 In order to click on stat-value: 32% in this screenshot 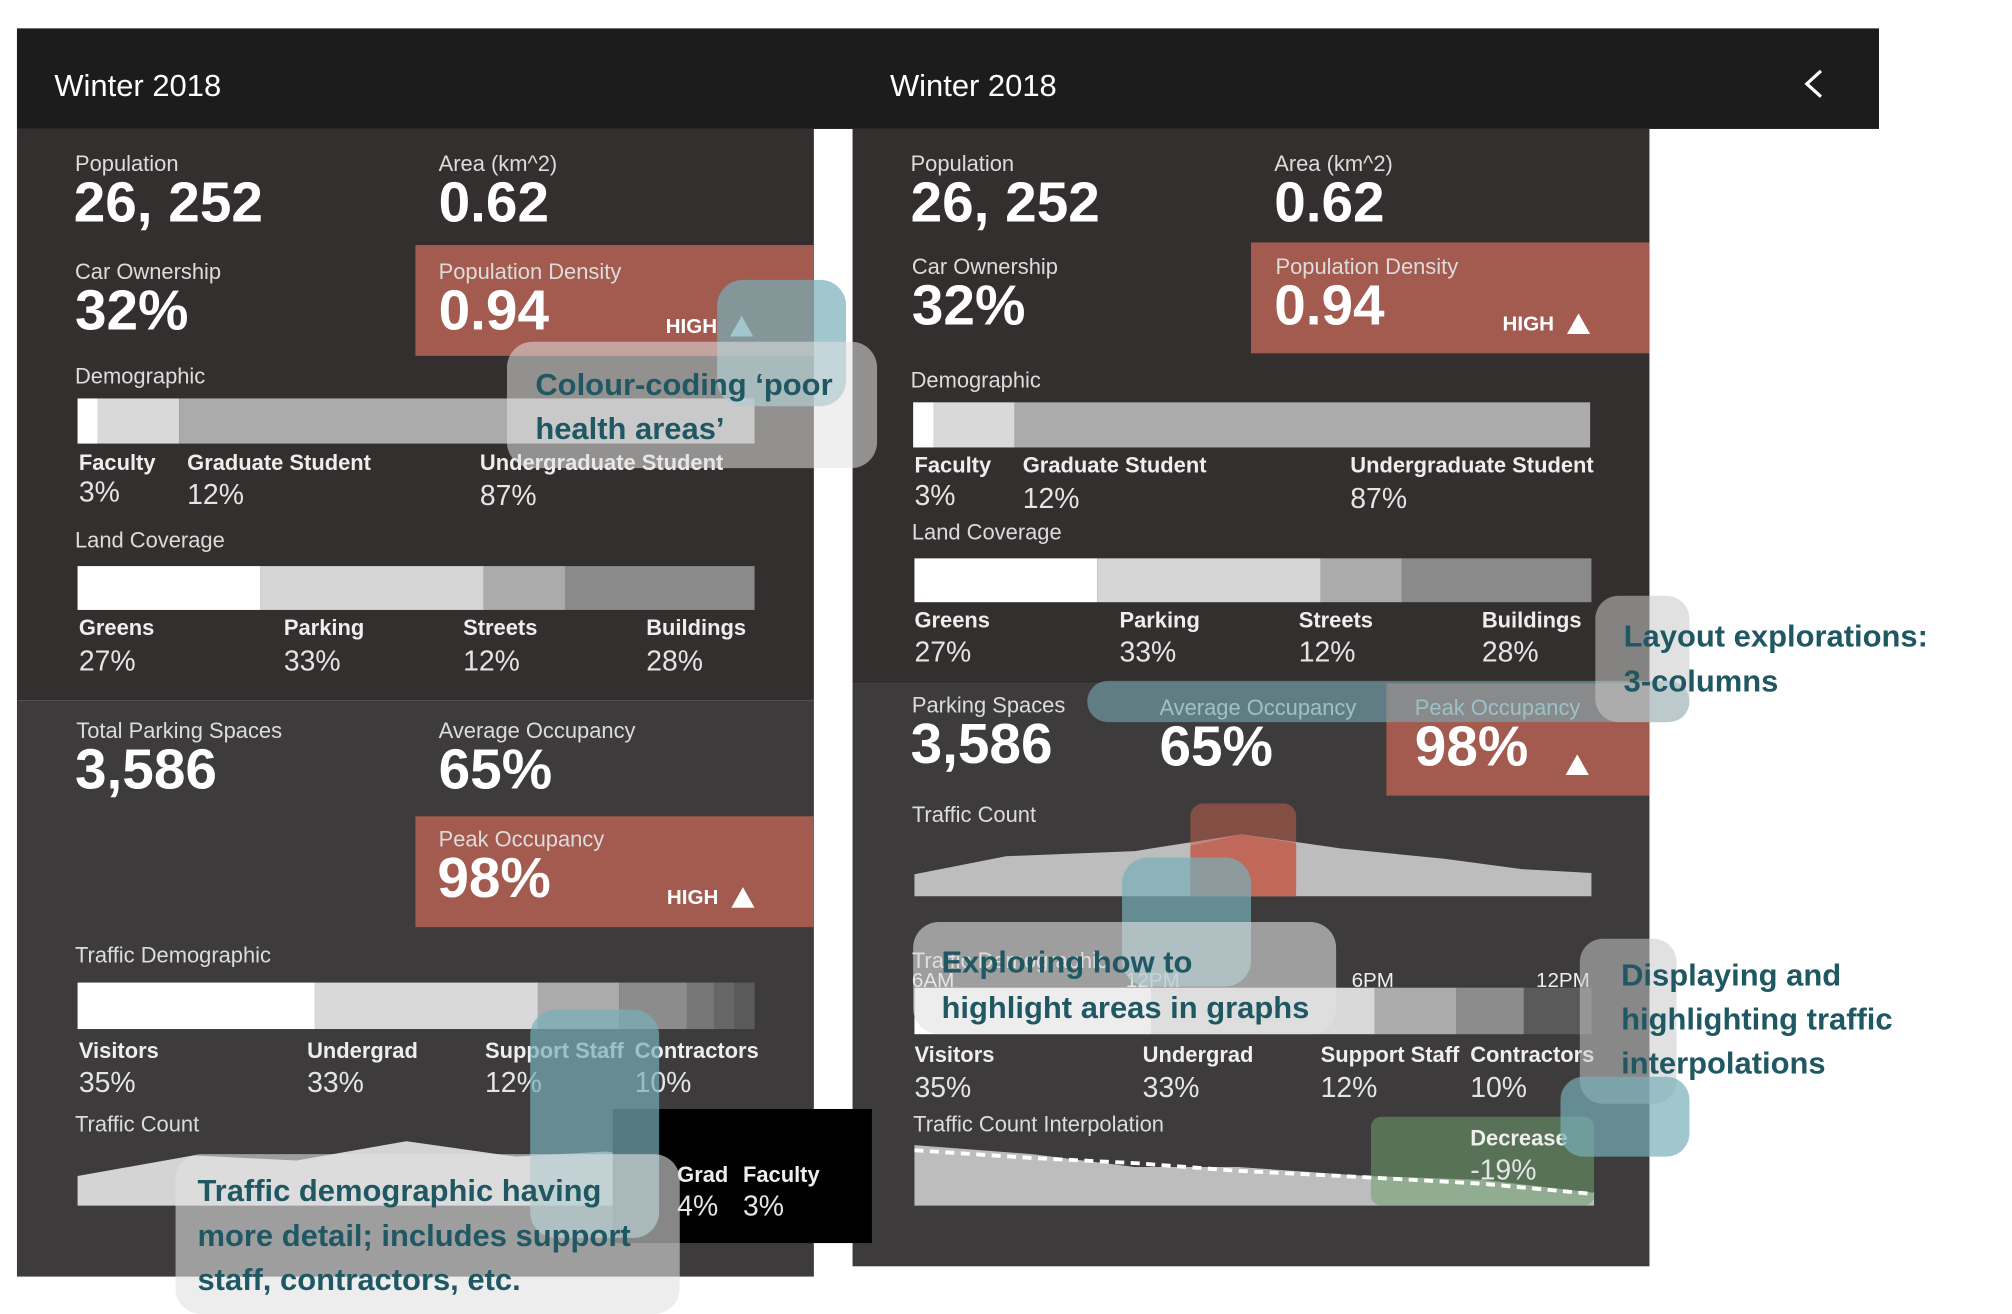, I will do `click(969, 305)`.